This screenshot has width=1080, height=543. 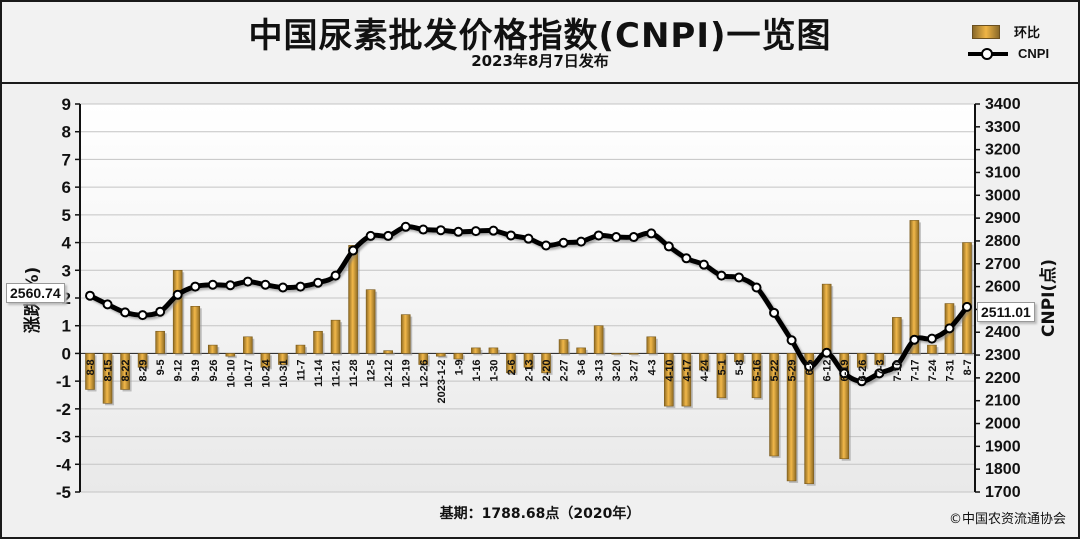 What do you see at coordinates (988, 54) in the screenshot?
I see `legend-swatch-line` at bounding box center [988, 54].